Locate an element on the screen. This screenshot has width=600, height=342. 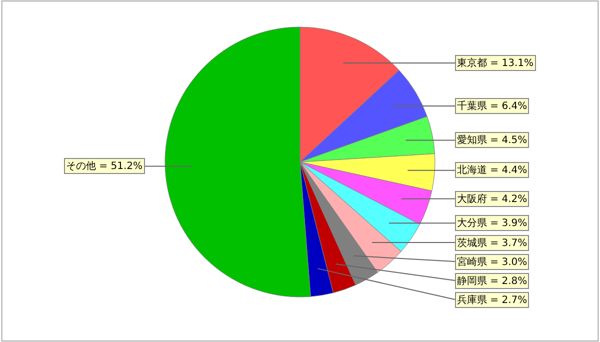
slice-label: 宮崎県 = 3.0% is located at coordinates (492, 262).